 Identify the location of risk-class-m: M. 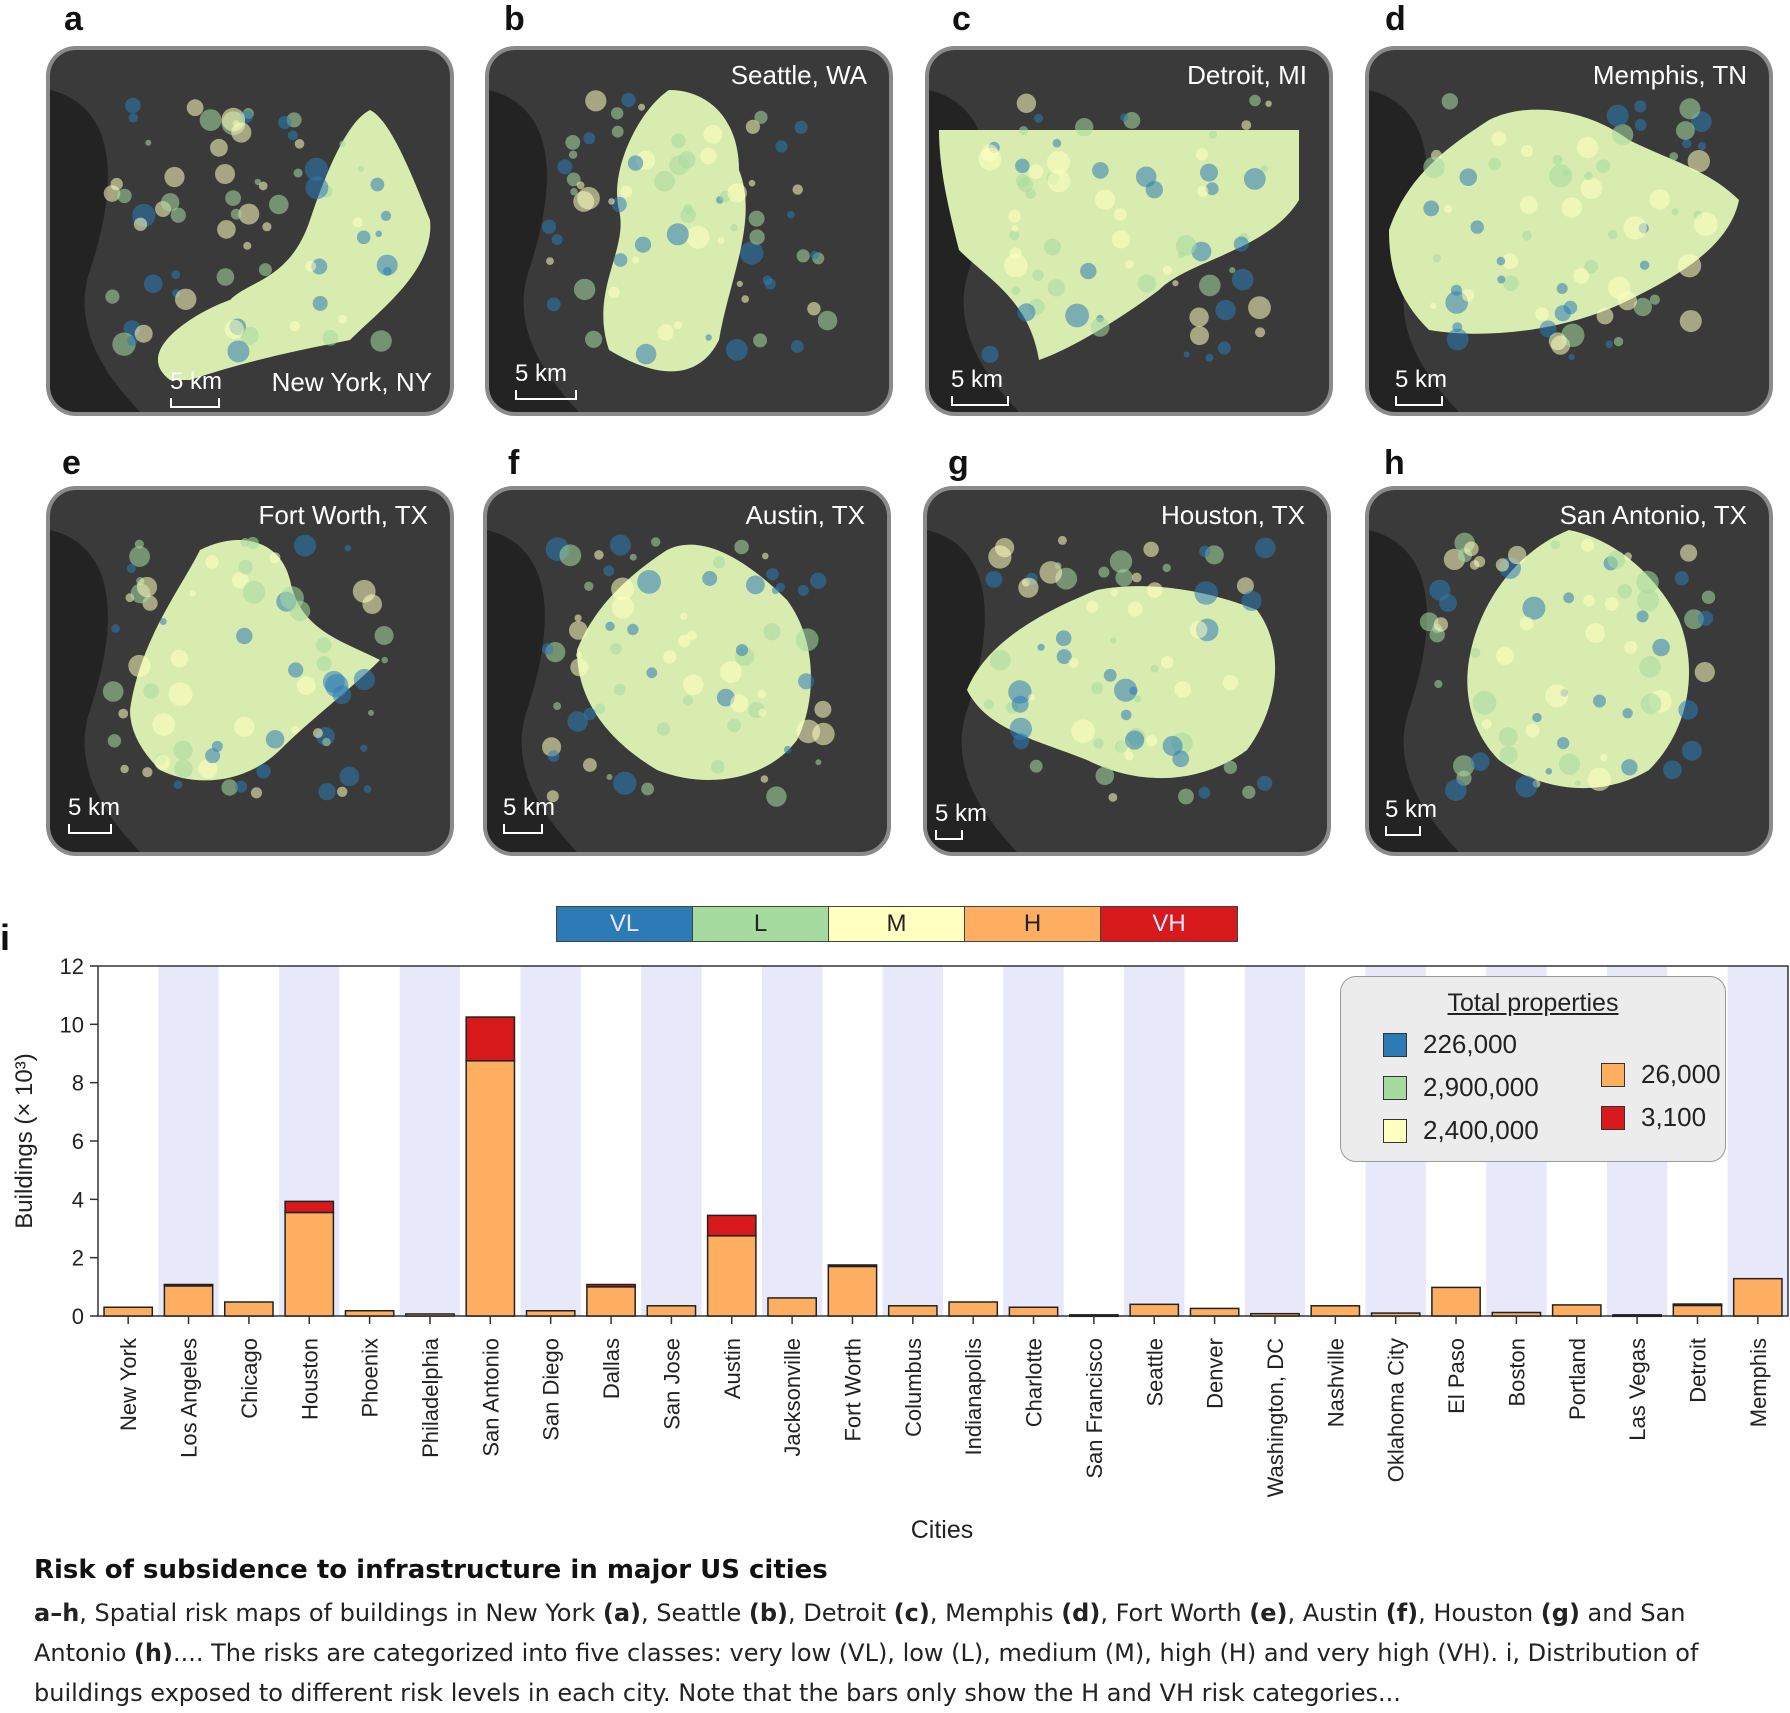
(897, 924).